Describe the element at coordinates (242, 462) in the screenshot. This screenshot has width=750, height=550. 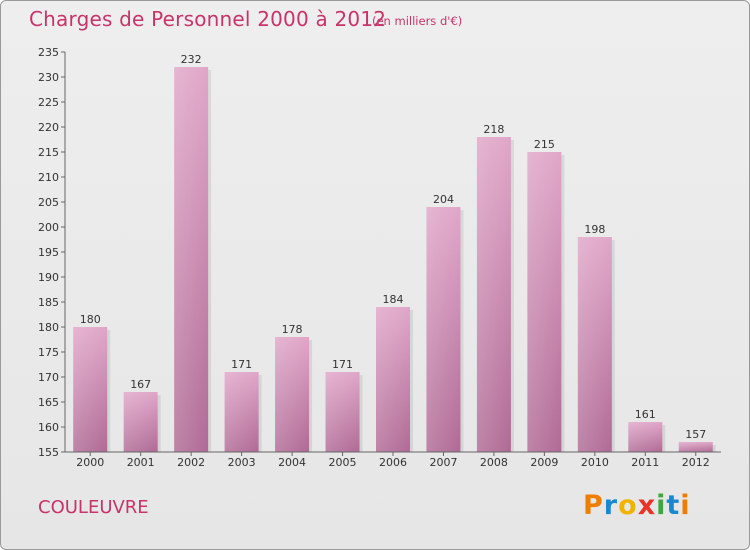
I see `x-tick-label: 2003` at that location.